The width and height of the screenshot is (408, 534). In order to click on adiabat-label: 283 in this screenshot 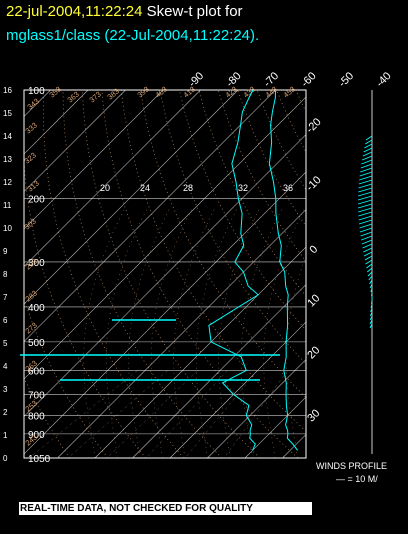, I will do `click(31, 296)`.